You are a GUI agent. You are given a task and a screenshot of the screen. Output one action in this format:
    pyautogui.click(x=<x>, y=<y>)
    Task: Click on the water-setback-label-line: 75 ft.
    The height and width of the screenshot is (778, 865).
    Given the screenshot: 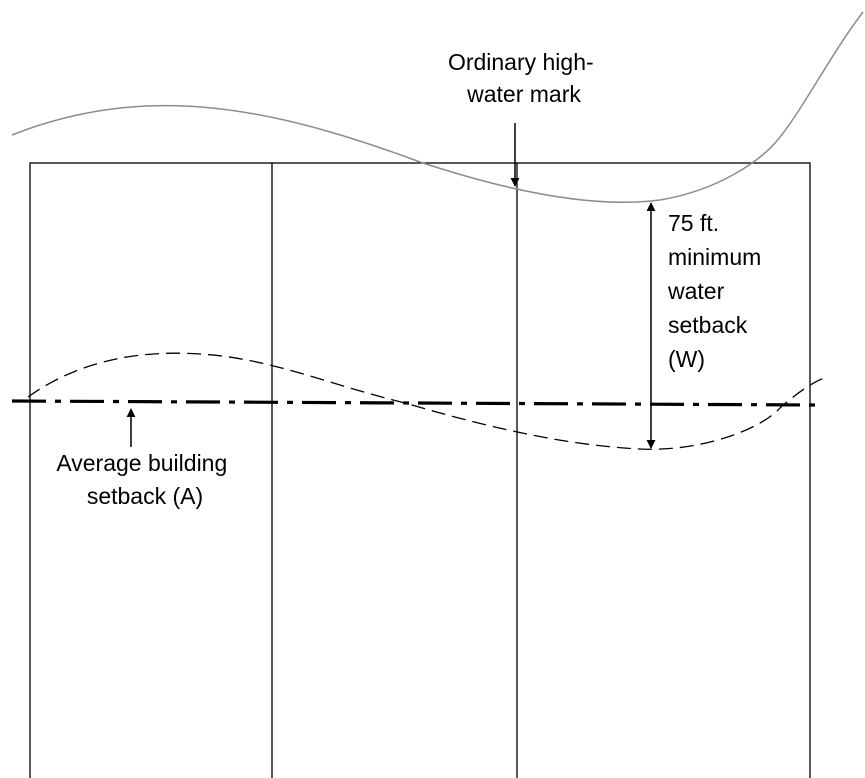 What is the action you would take?
    pyautogui.click(x=693, y=223)
    